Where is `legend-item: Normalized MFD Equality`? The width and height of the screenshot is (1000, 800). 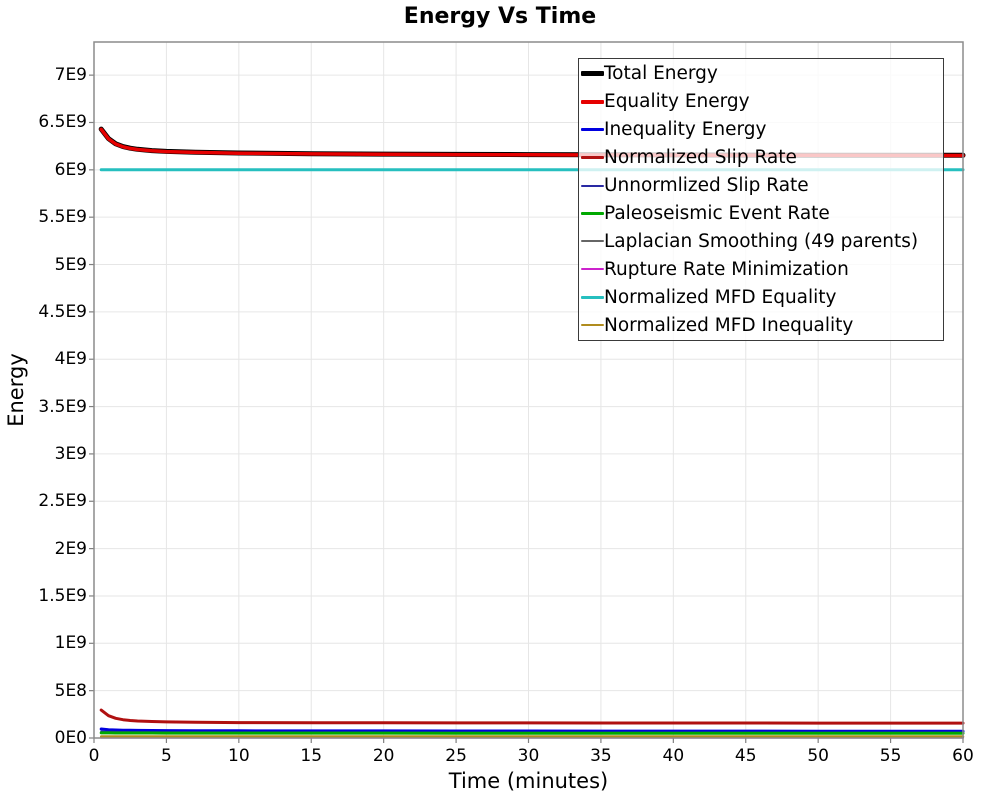
legend-item: Normalized MFD Equality is located at coordinates (762, 297).